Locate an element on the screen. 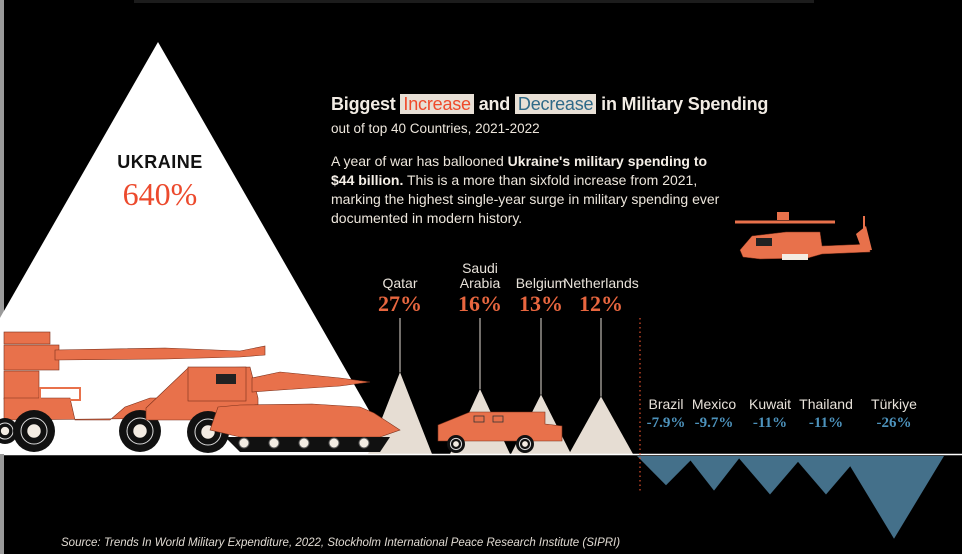 The image size is (962, 554). triangle-mexico is located at coordinates (714, 473).